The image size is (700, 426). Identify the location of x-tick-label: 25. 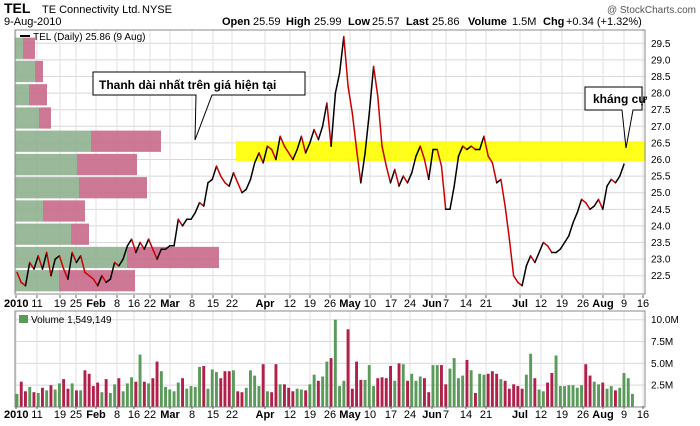
(76, 304).